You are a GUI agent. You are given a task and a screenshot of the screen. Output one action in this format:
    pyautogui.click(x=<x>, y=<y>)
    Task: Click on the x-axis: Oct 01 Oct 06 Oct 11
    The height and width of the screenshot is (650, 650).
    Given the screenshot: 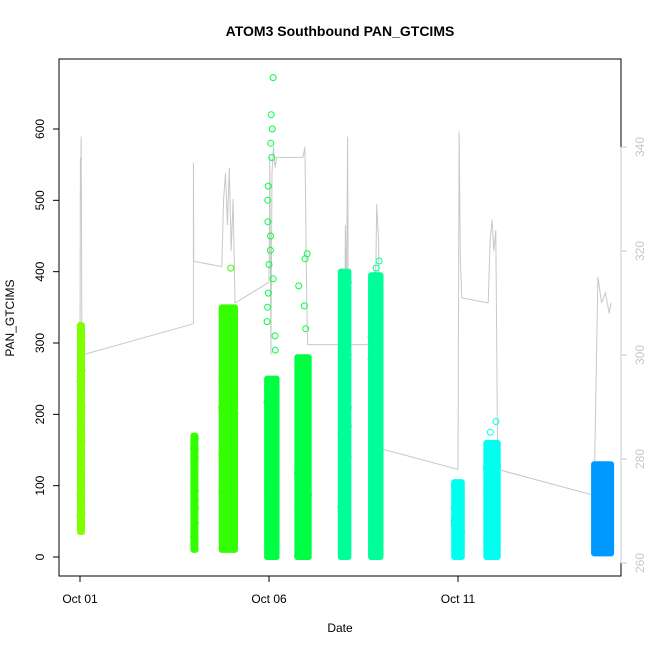 What is the action you would take?
    pyautogui.click(x=269, y=590)
    